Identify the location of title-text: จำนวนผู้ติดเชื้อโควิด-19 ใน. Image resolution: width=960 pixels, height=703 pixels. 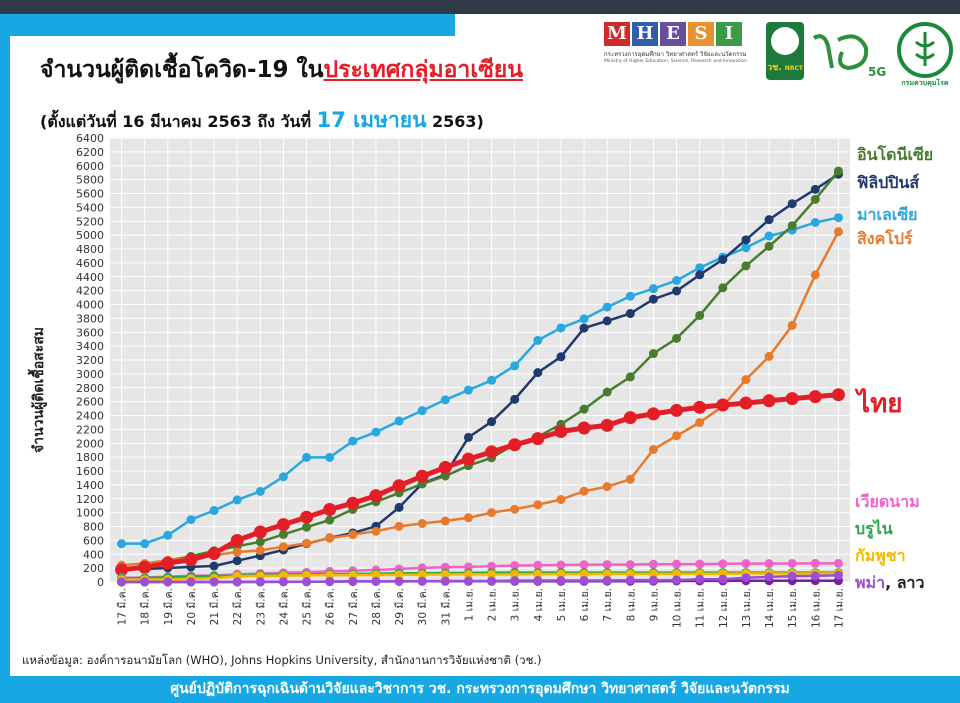
(182, 70).